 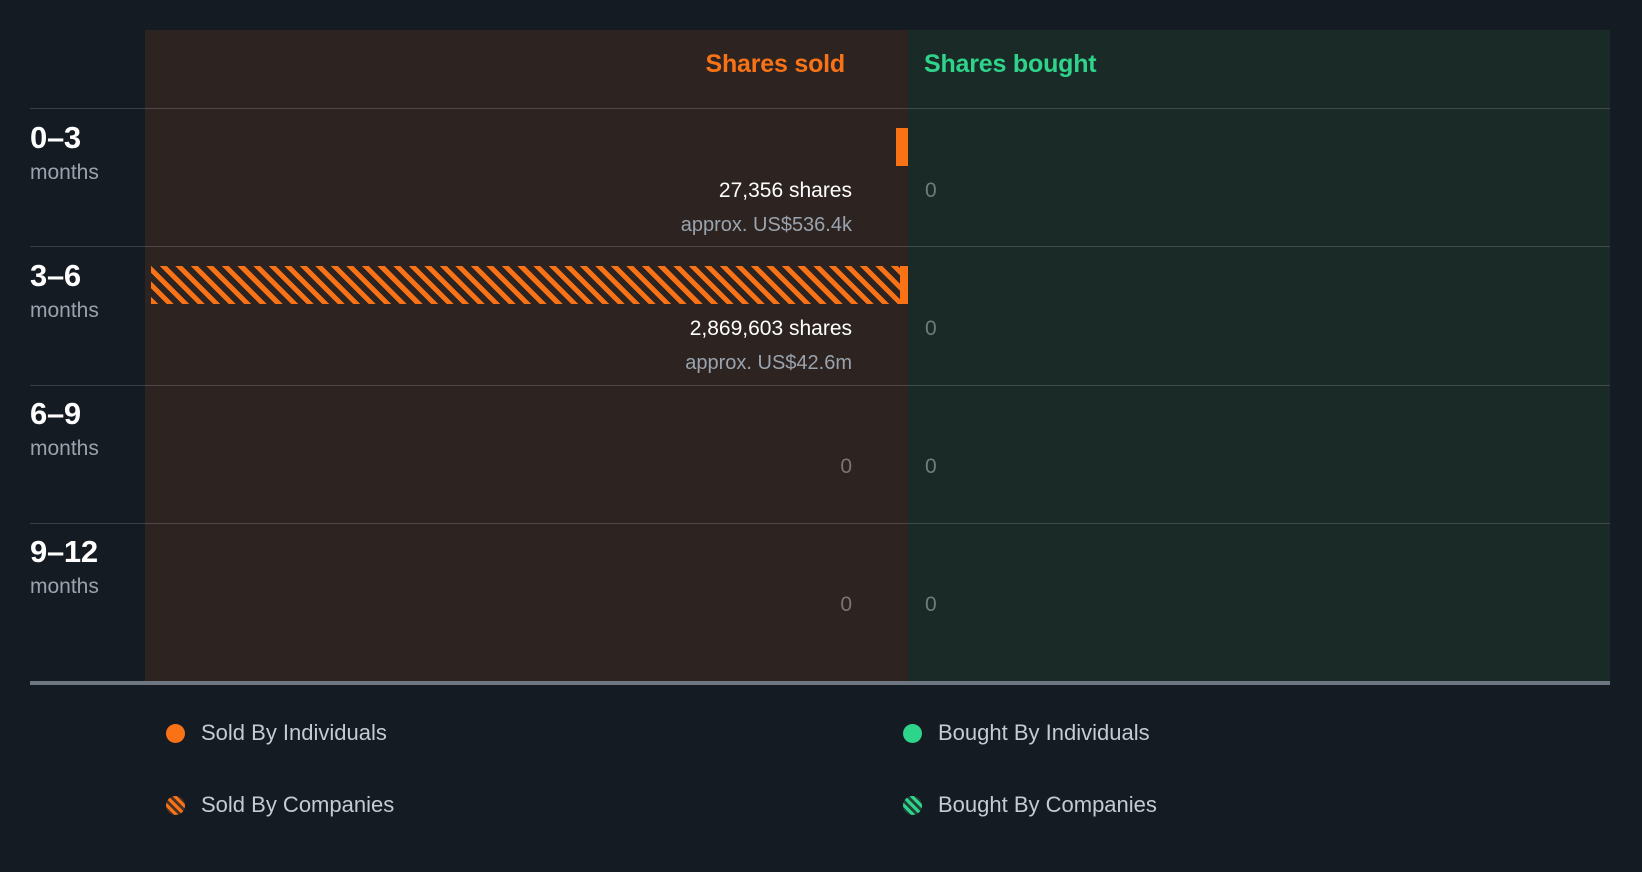 I want to click on legend-item-sold-by-companies: Sold By Companies, so click(x=280, y=805).